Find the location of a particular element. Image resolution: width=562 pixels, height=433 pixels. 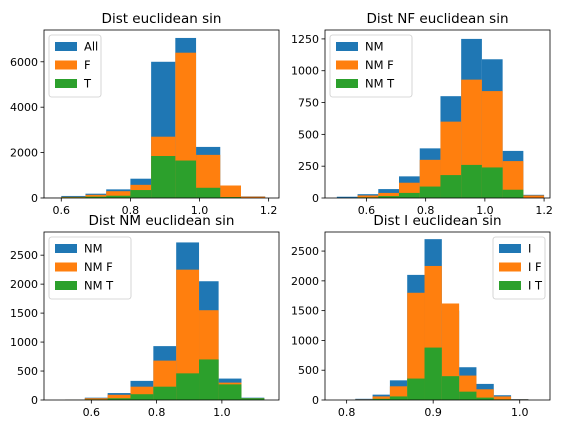

x-tick-label: 1.2 is located at coordinates (544, 210).